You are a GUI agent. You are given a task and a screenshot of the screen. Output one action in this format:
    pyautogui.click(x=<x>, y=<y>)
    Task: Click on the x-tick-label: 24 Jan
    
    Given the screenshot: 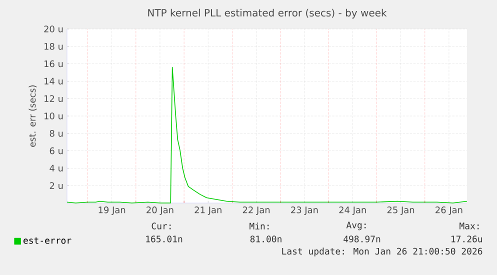 What is the action you would take?
    pyautogui.click(x=352, y=210)
    